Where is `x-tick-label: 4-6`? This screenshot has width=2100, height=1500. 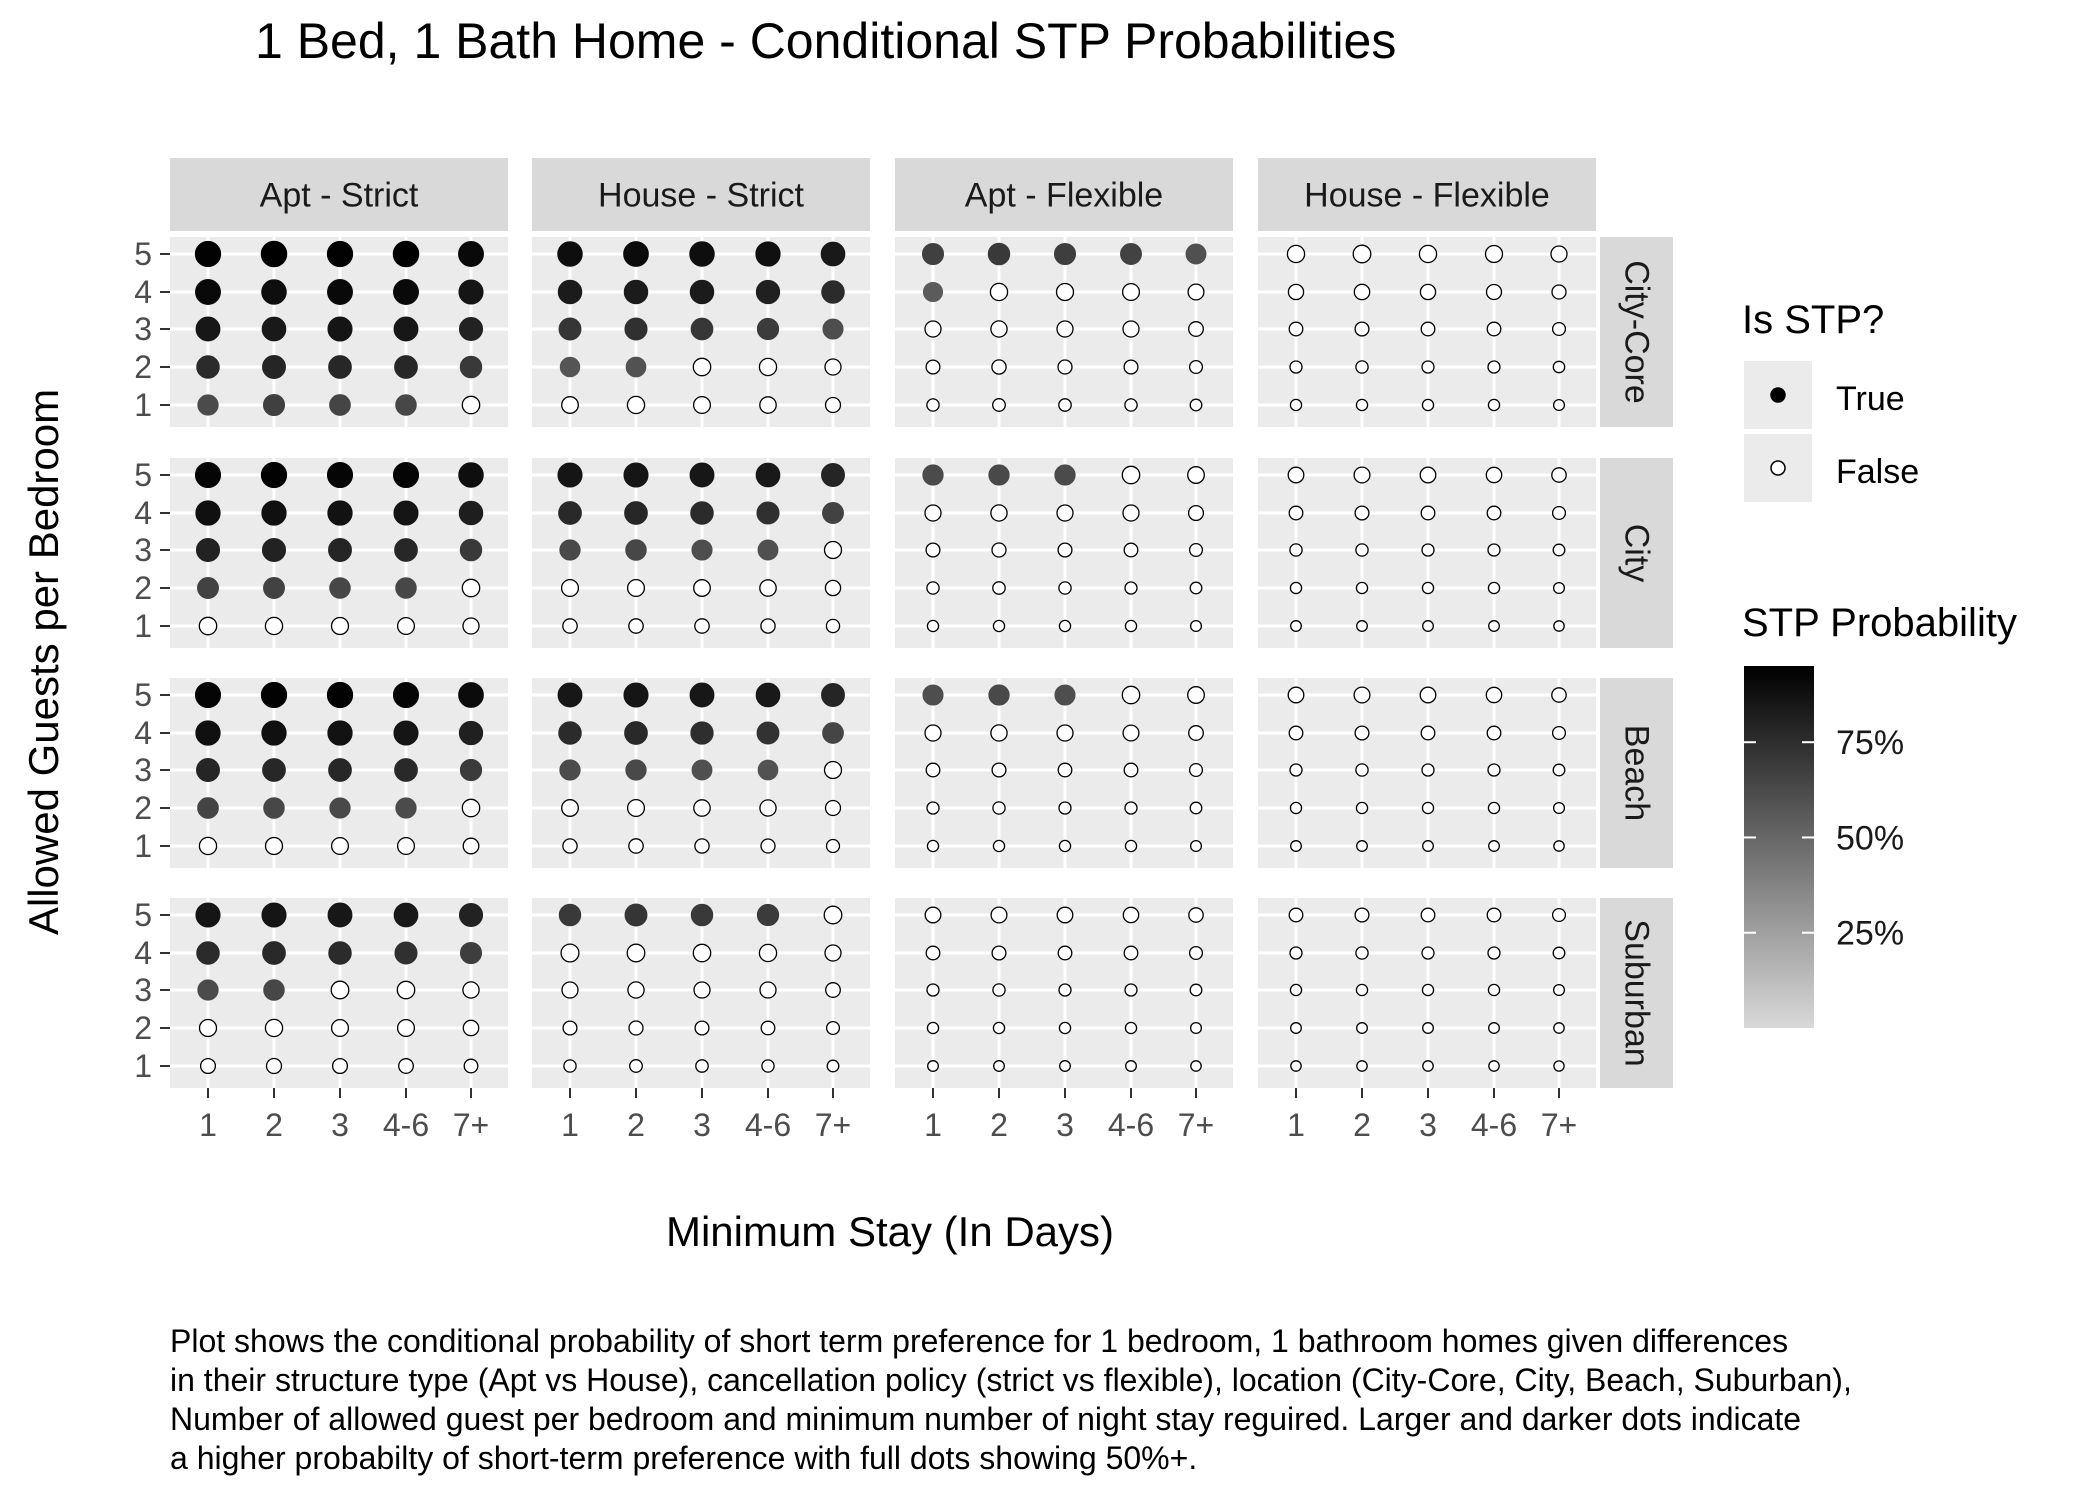 x-tick-label: 4-6 is located at coordinates (406, 1125).